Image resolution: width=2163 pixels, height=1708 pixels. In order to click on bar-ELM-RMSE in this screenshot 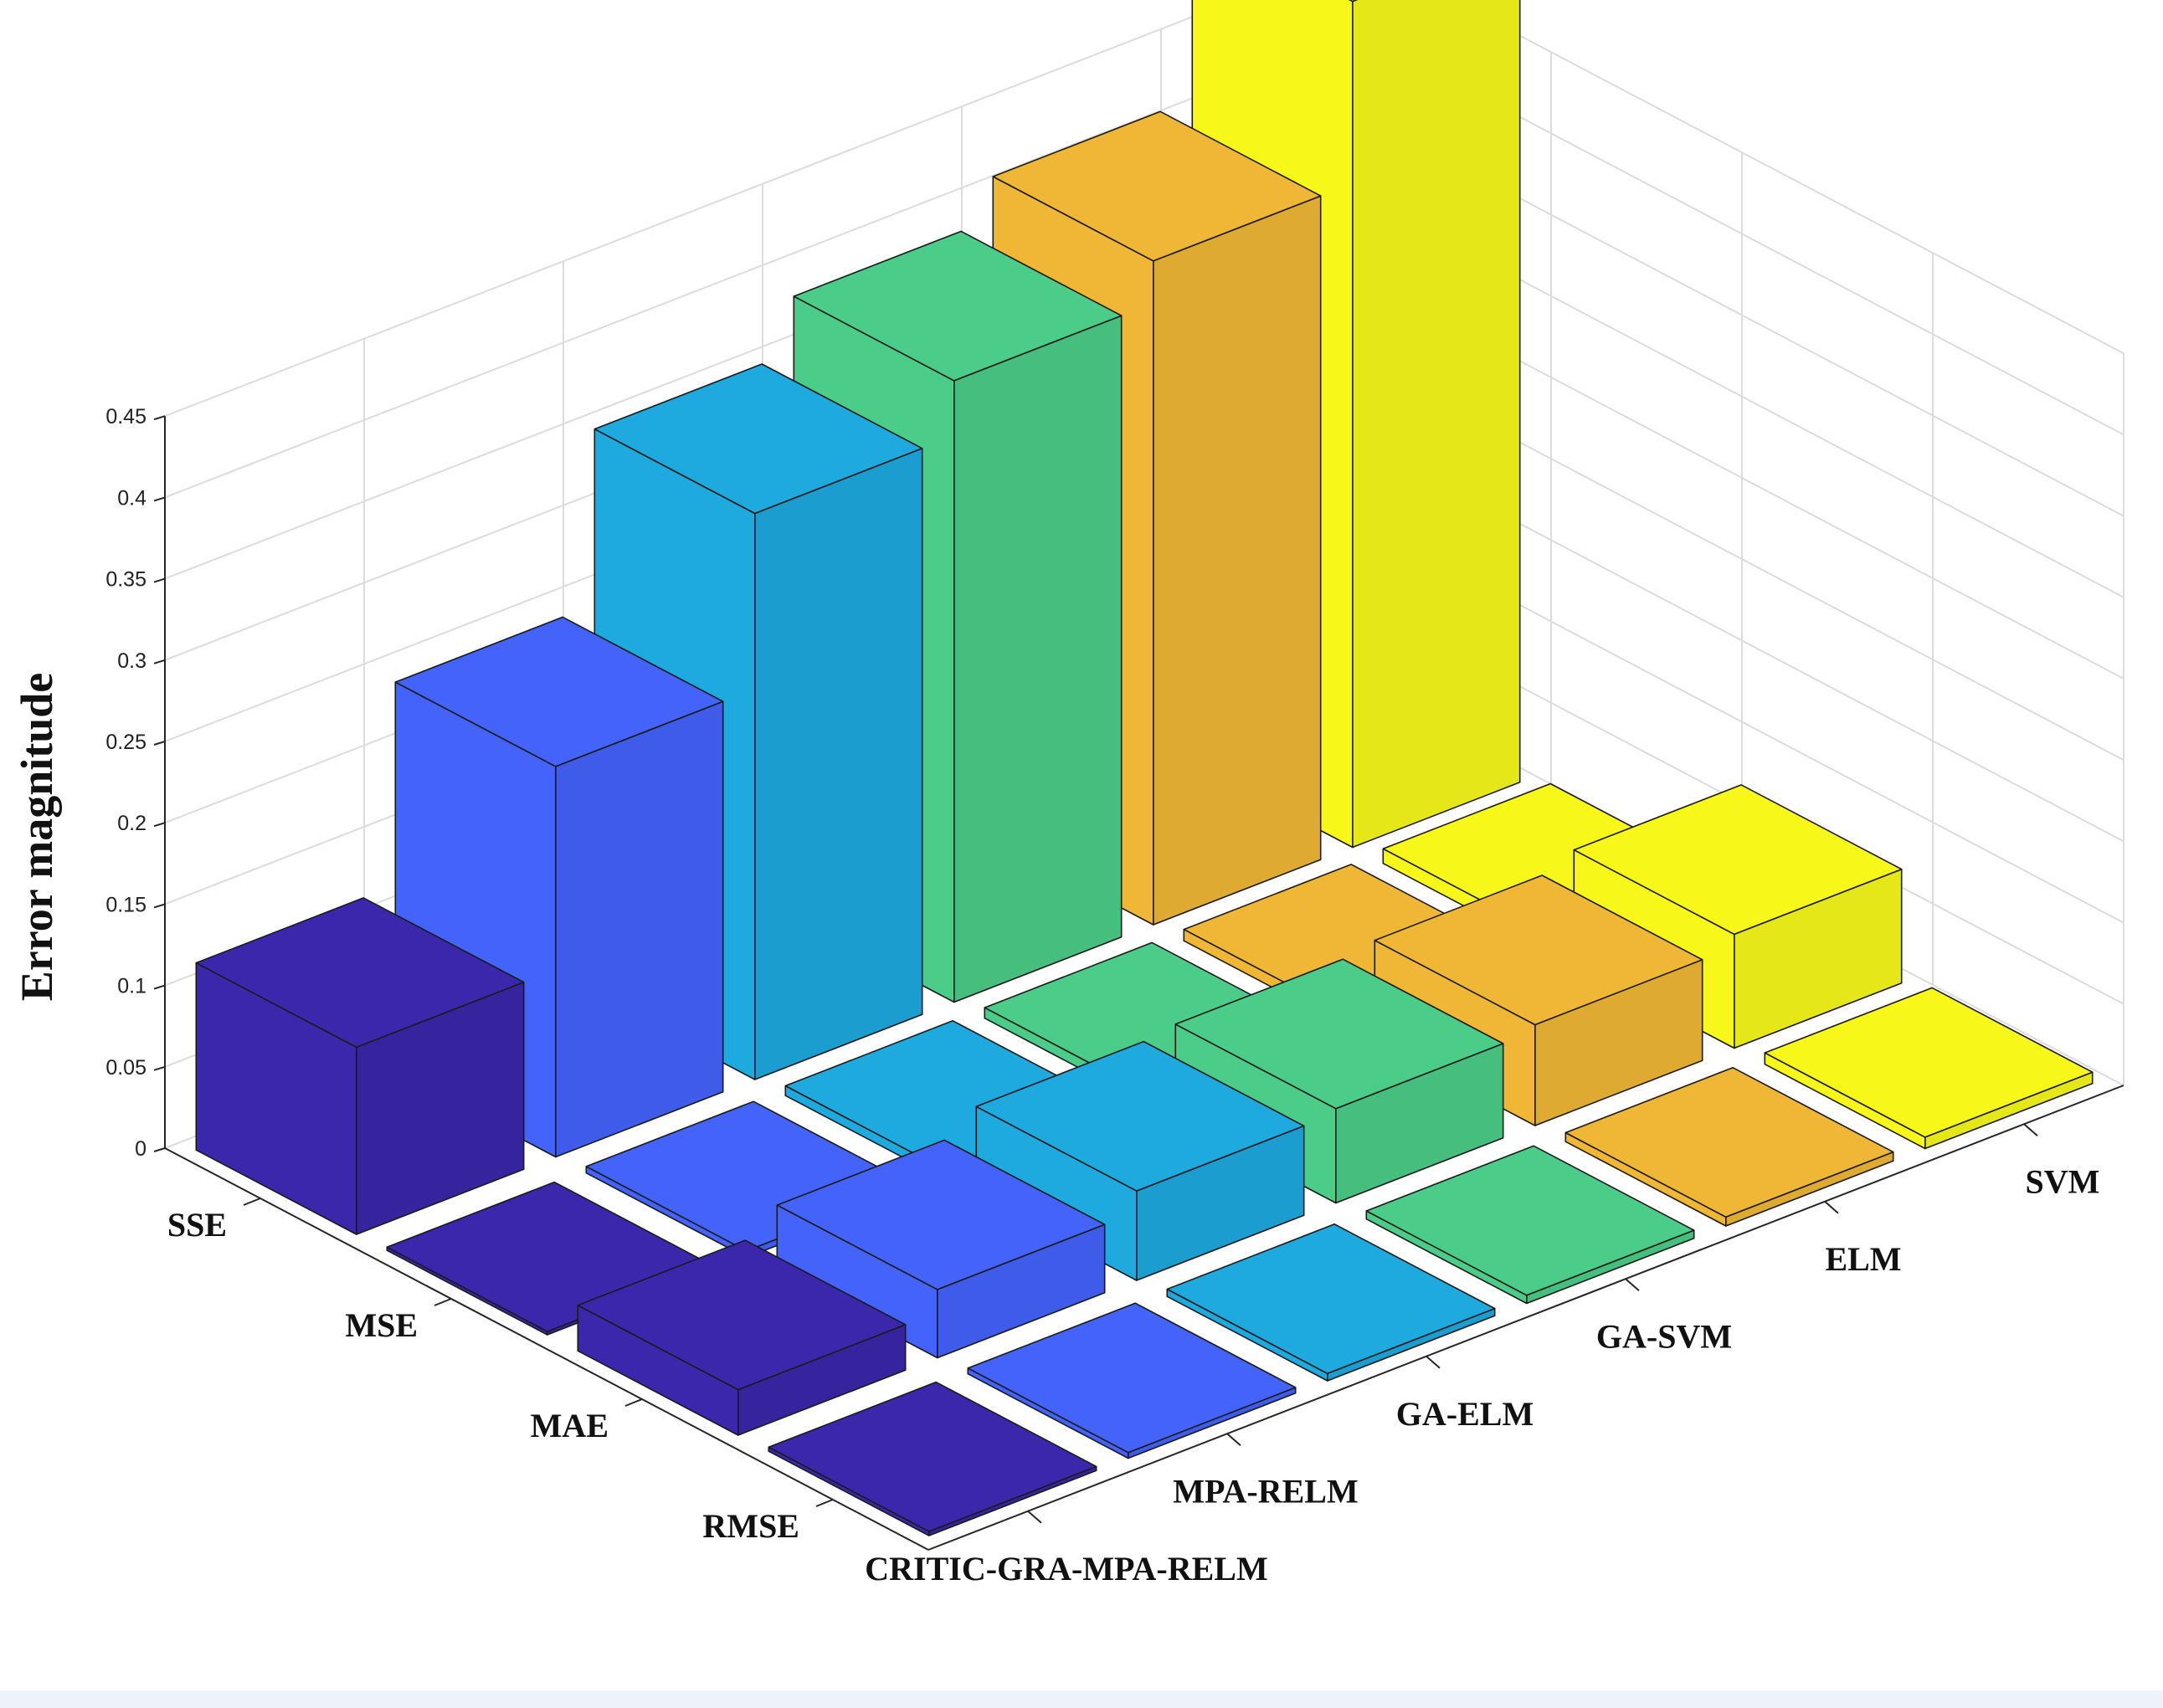, I will do `click(1729, 1147)`.